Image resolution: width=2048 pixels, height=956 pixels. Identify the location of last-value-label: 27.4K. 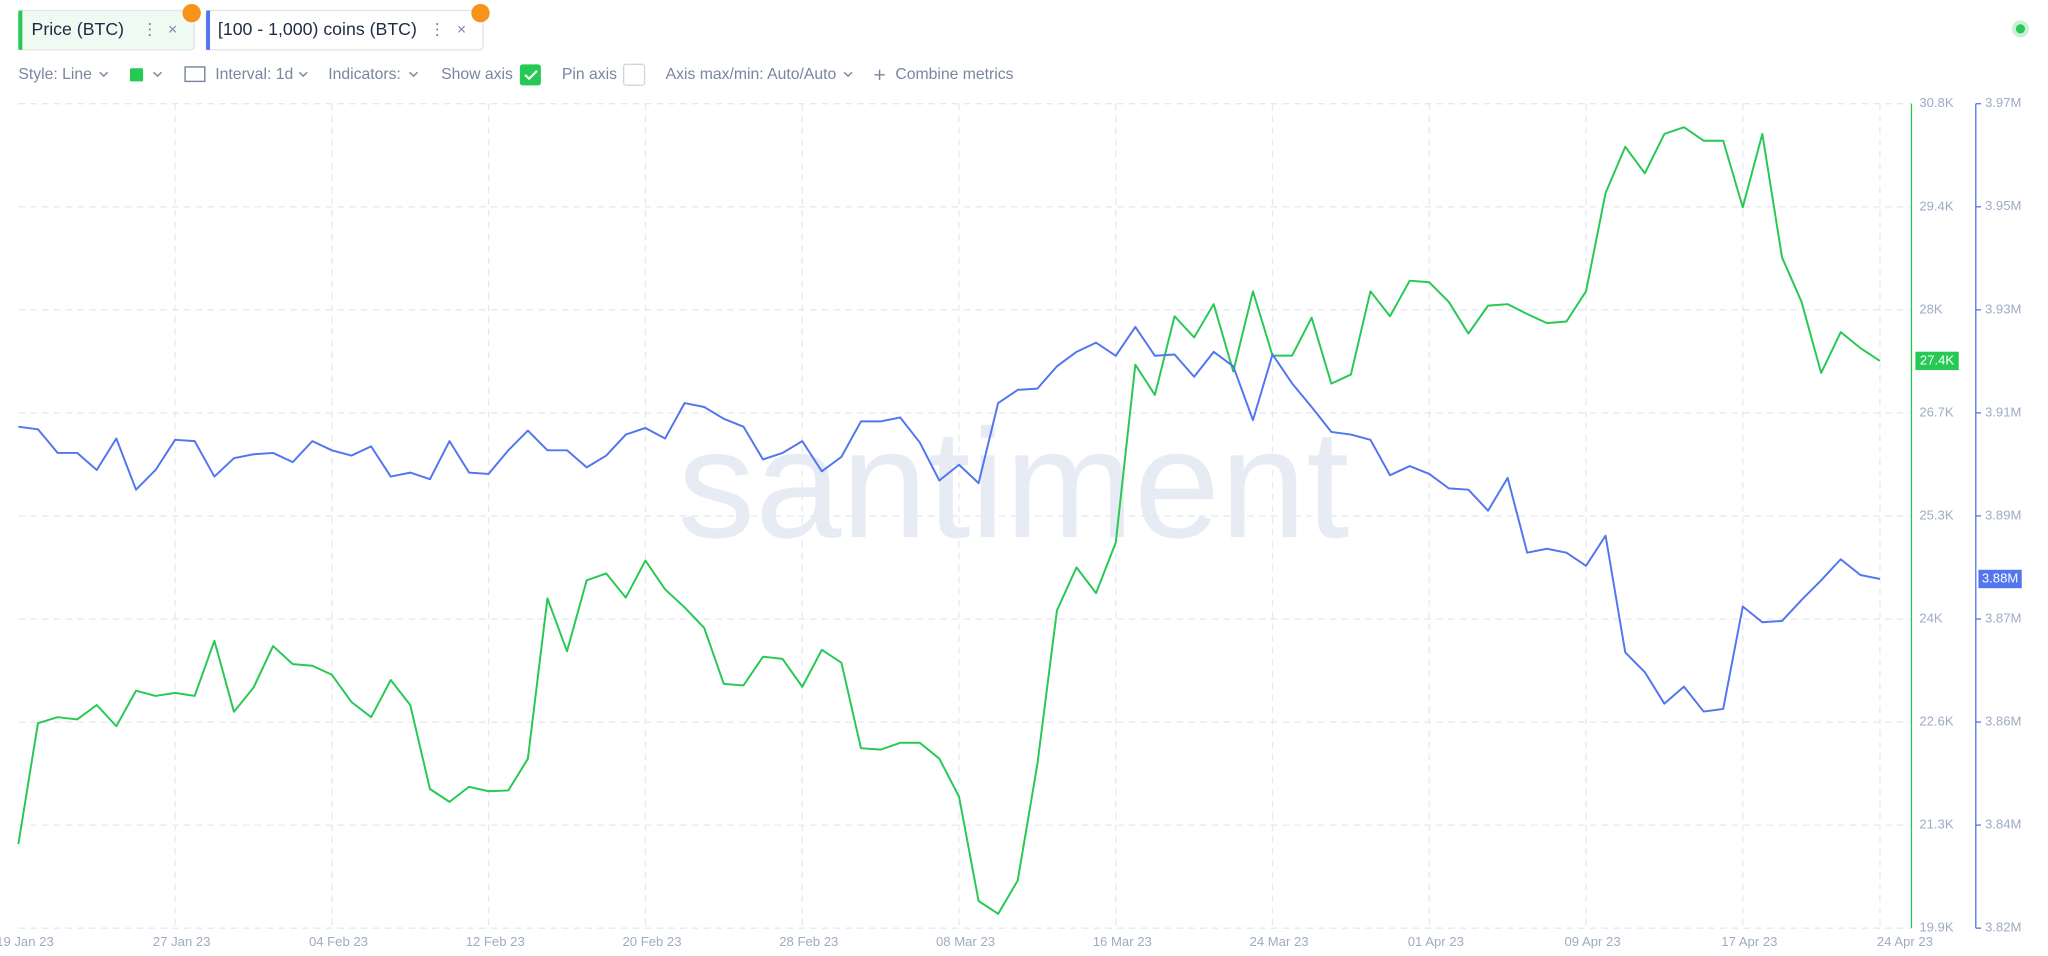
(1937, 359).